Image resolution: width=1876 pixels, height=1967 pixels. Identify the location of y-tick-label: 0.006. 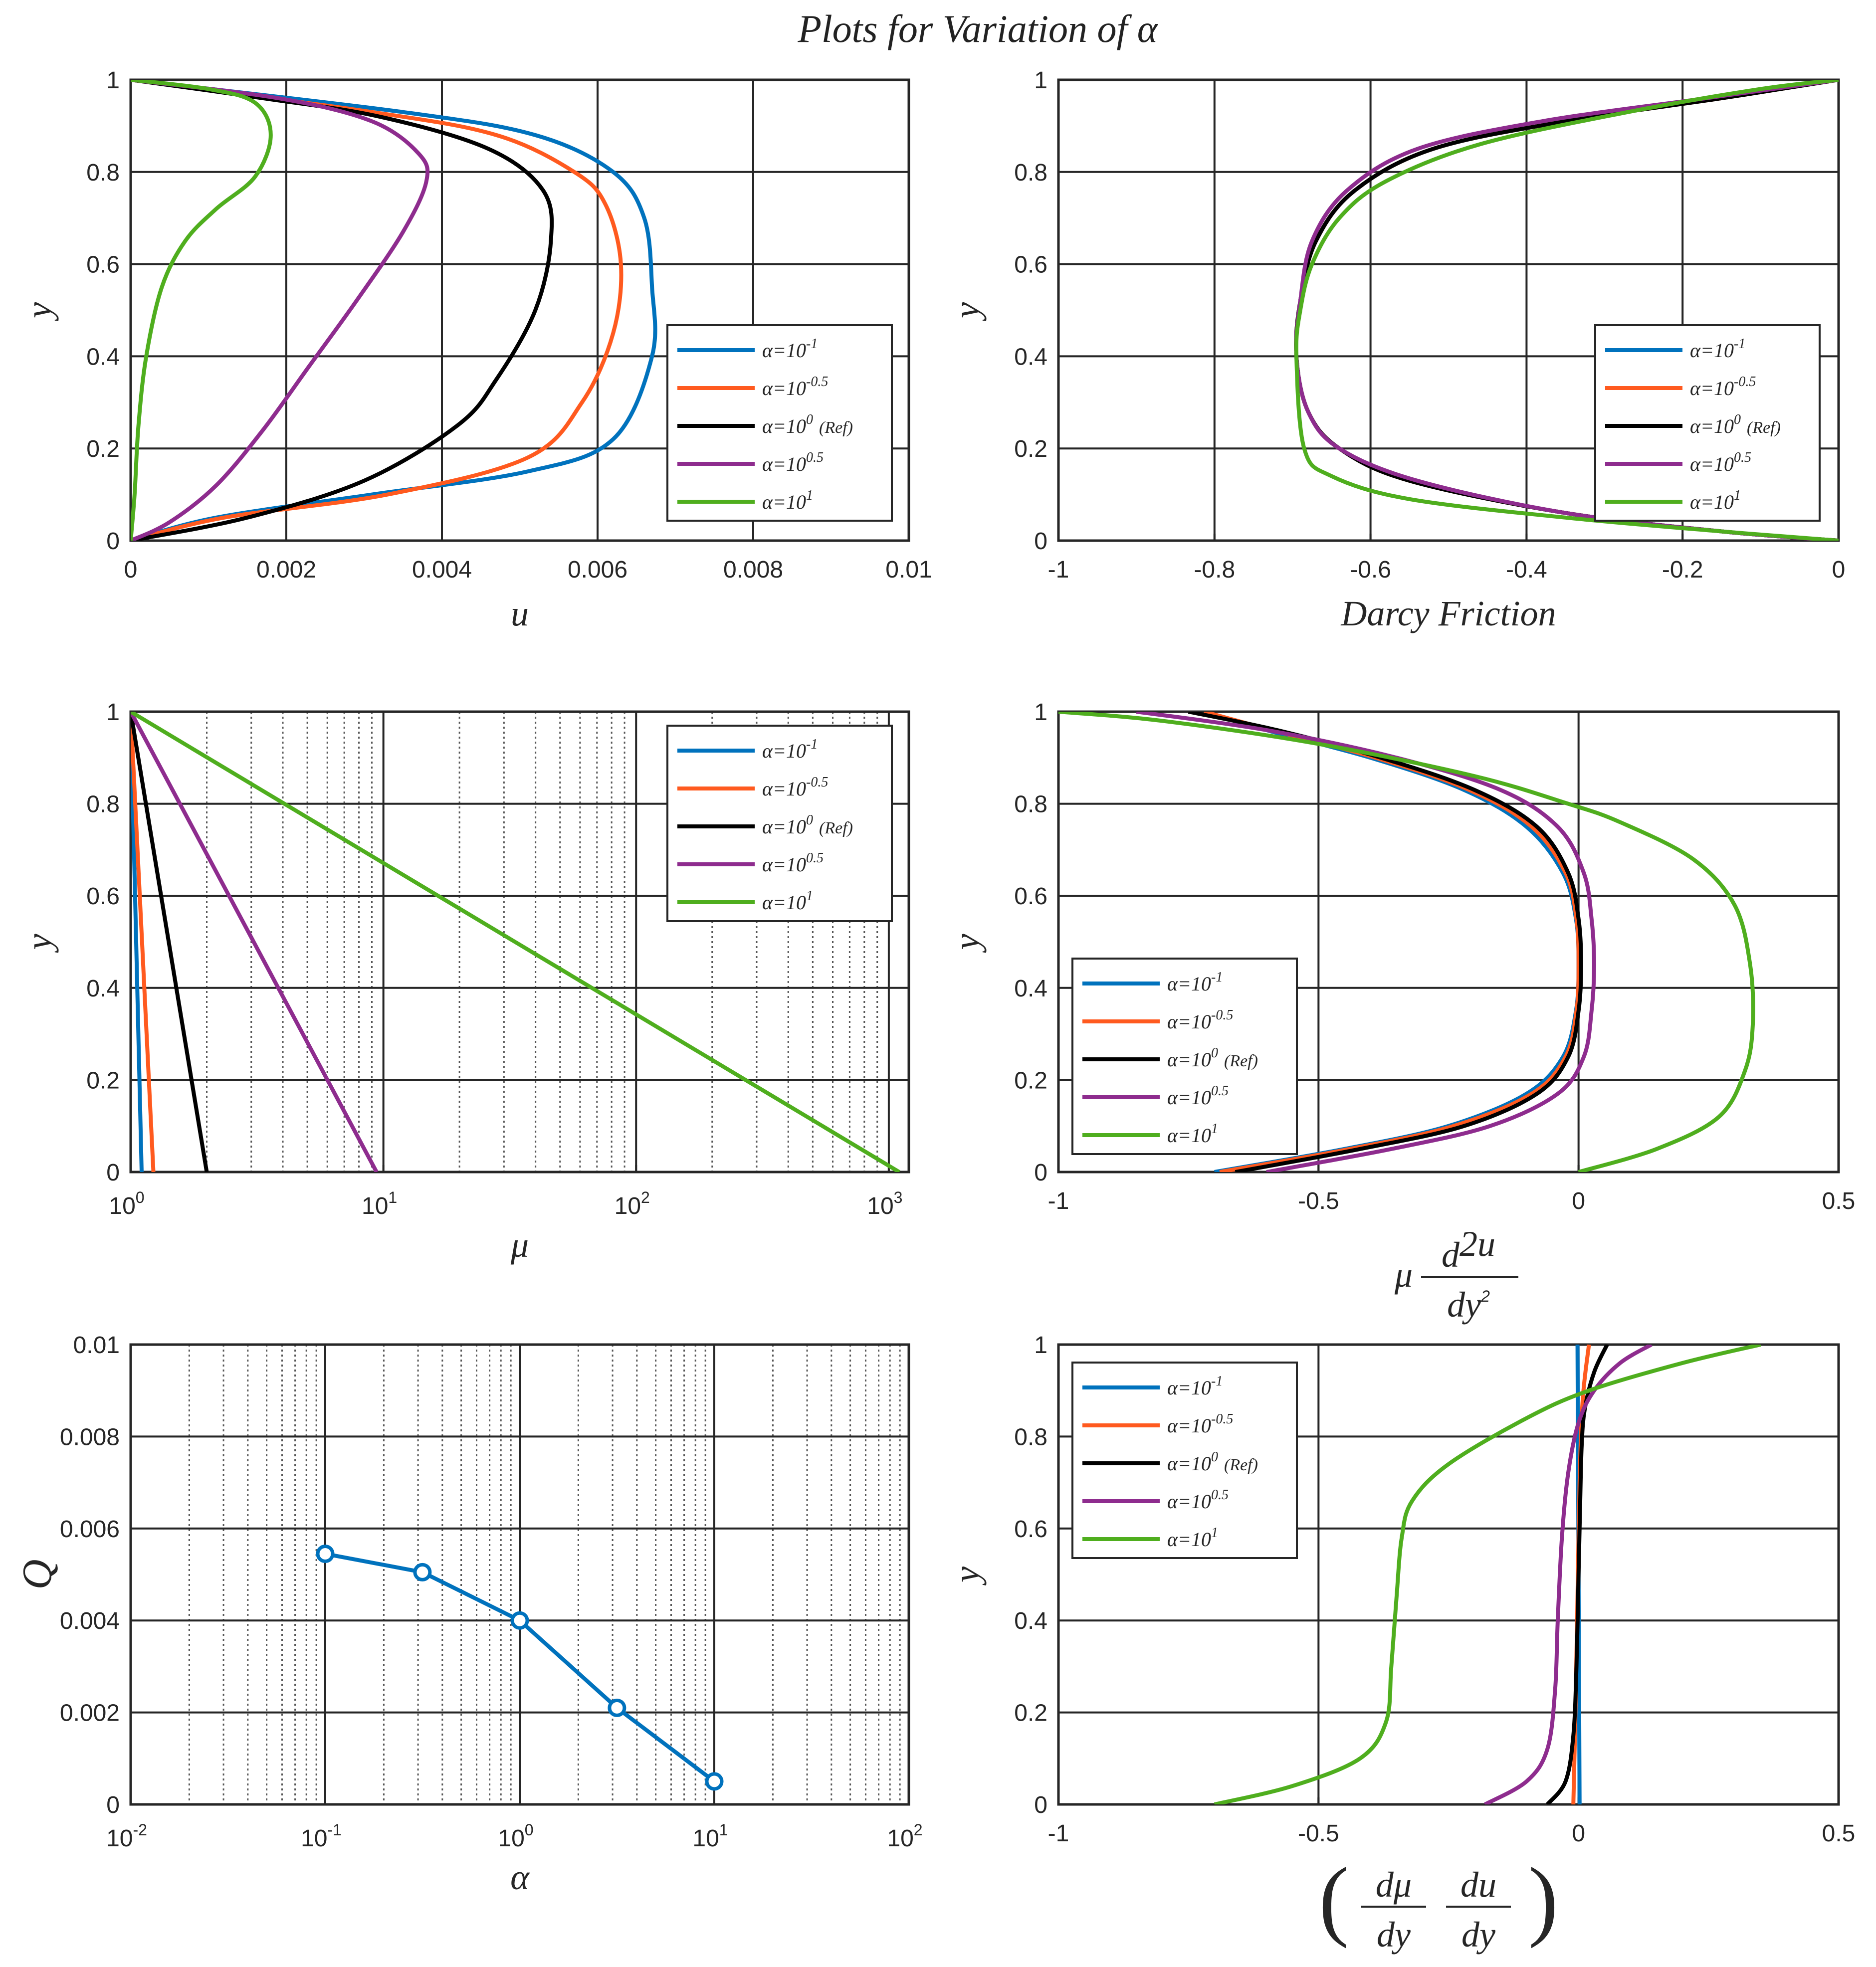
(90, 1529).